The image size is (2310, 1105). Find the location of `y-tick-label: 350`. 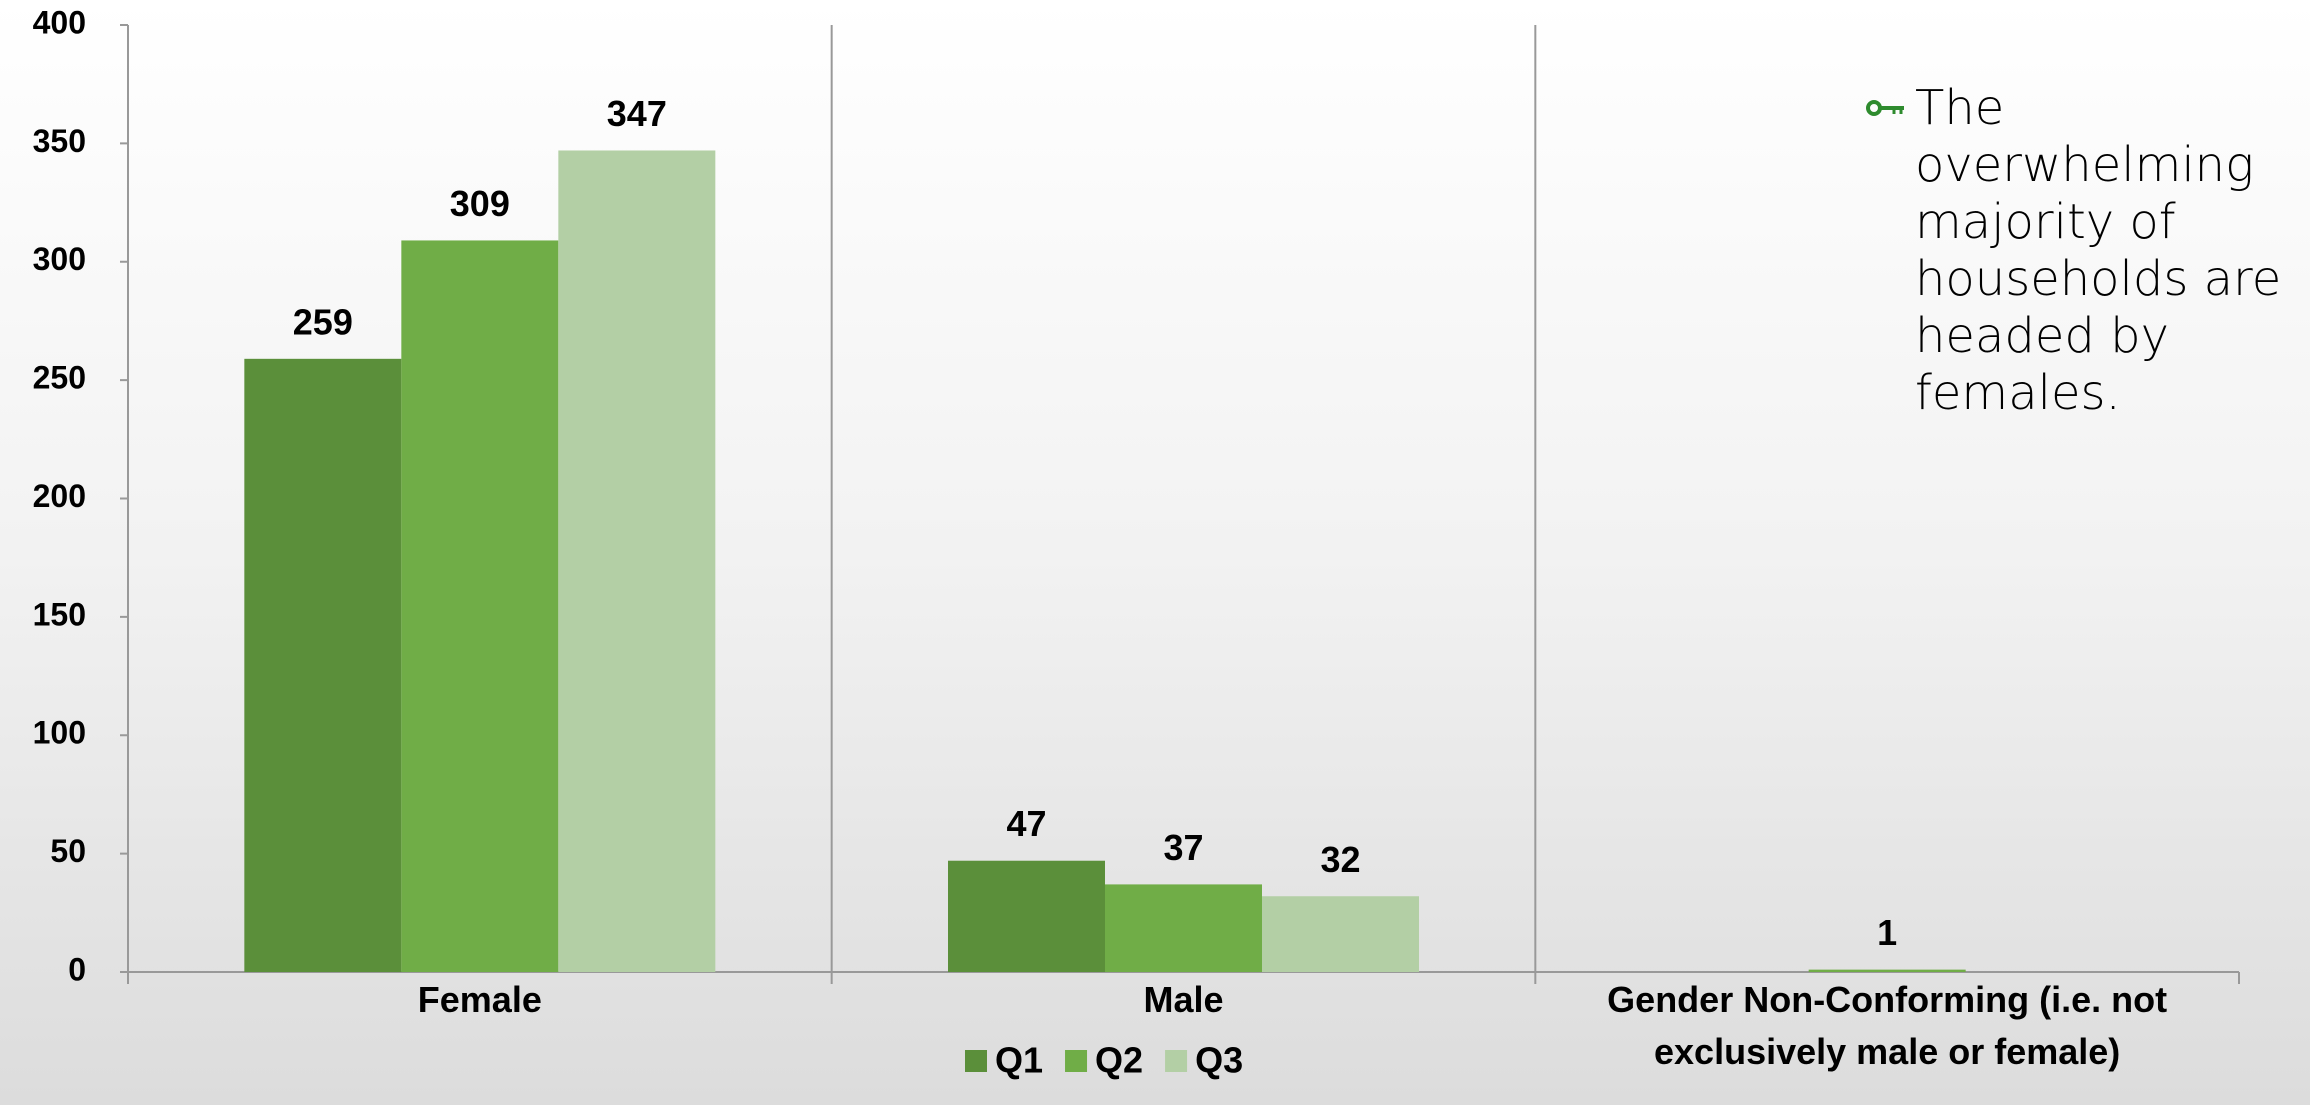

y-tick-label: 350 is located at coordinates (59, 141).